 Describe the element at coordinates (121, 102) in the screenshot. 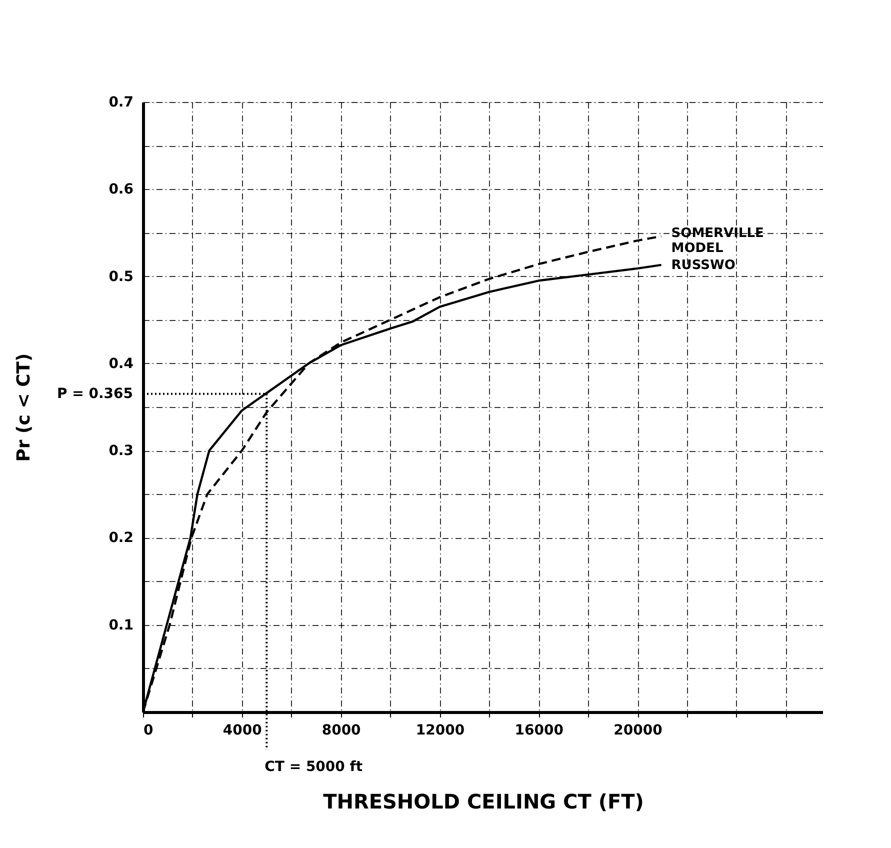

I see `y-tick-label: 0.7` at that location.